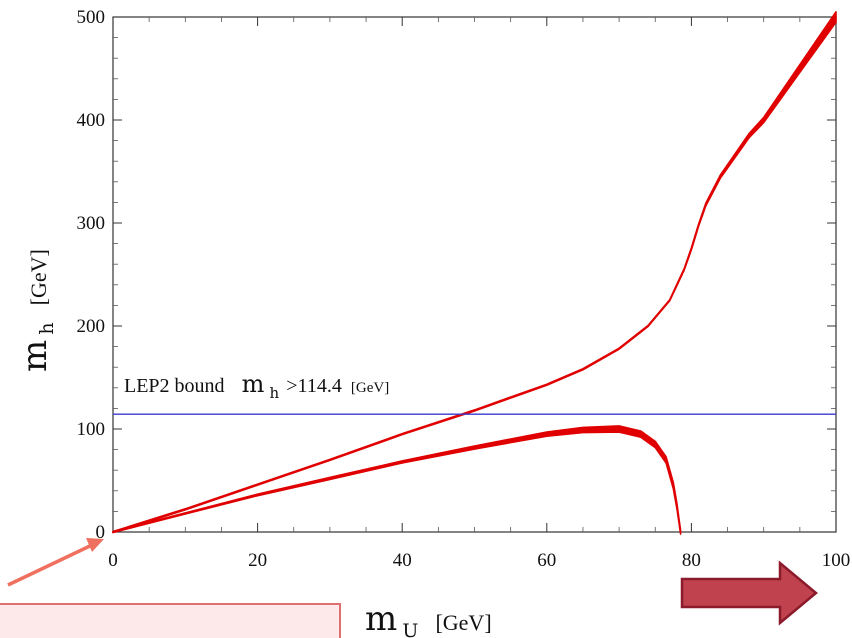 This screenshot has width=852, height=638. I want to click on lep2-bound-annotation: LEP2 bound m h >114.4 [GeV], so click(256, 386).